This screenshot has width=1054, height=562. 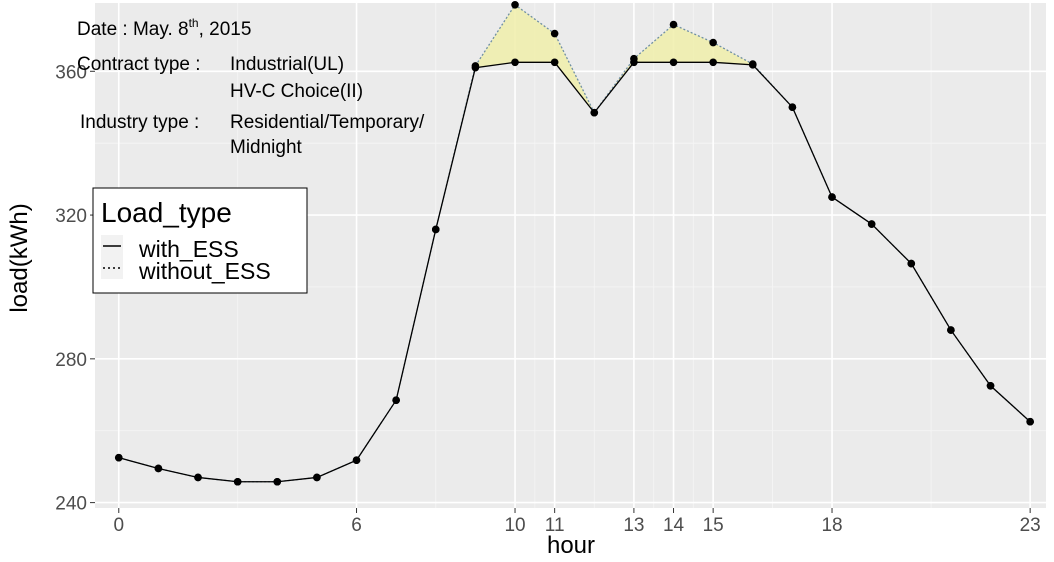 What do you see at coordinates (19, 257) in the screenshot?
I see `y-axis-title: load(kWh)` at bounding box center [19, 257].